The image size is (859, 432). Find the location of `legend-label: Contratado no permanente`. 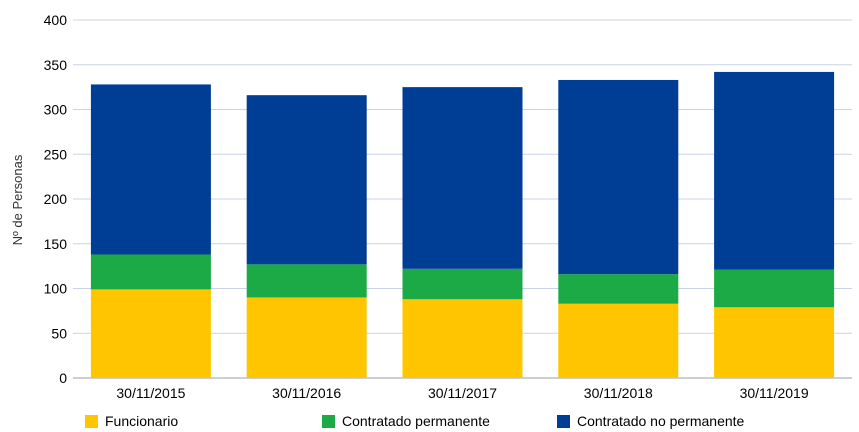

legend-label: Contratado no permanente is located at coordinates (661, 421).